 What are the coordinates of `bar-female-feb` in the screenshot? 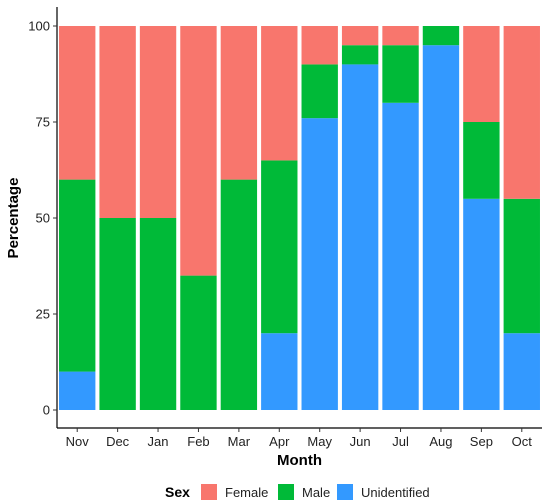 It's located at (198, 151).